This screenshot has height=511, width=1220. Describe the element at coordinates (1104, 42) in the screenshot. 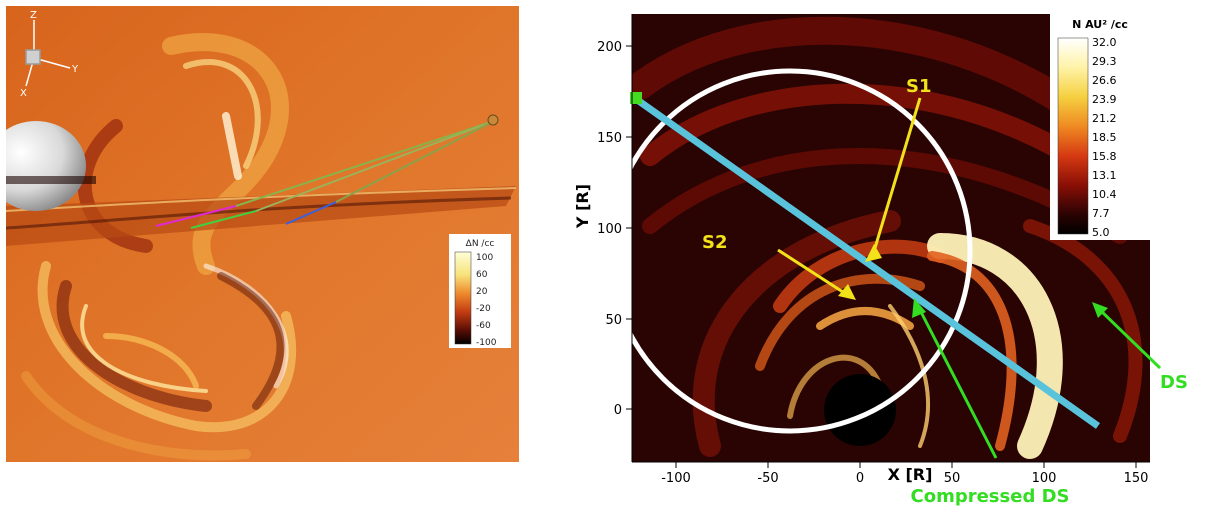

I see `right-colorbar-tick: 32.0` at that location.